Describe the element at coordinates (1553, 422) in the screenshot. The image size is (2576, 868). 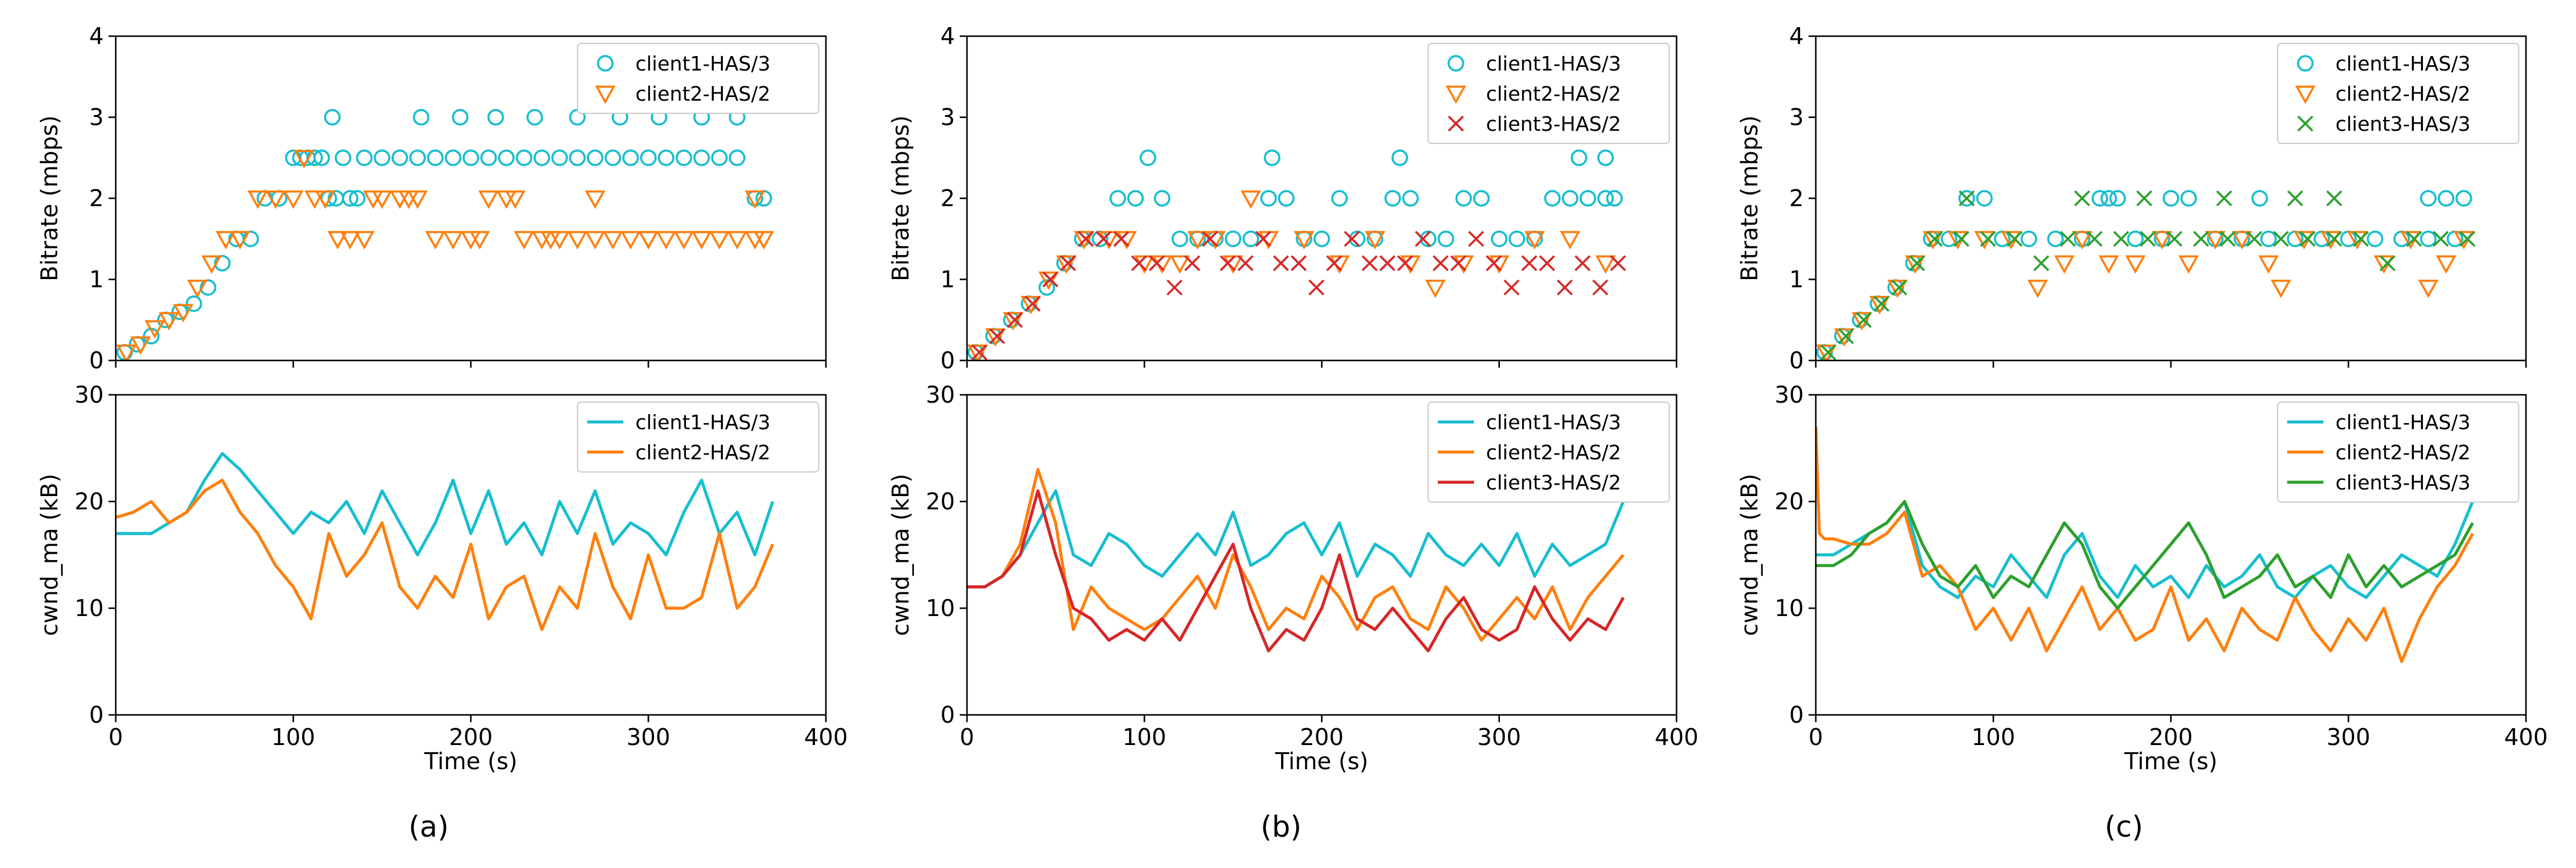
I see `panel-b-bottom-legend-label: client1-HAS/3` at that location.